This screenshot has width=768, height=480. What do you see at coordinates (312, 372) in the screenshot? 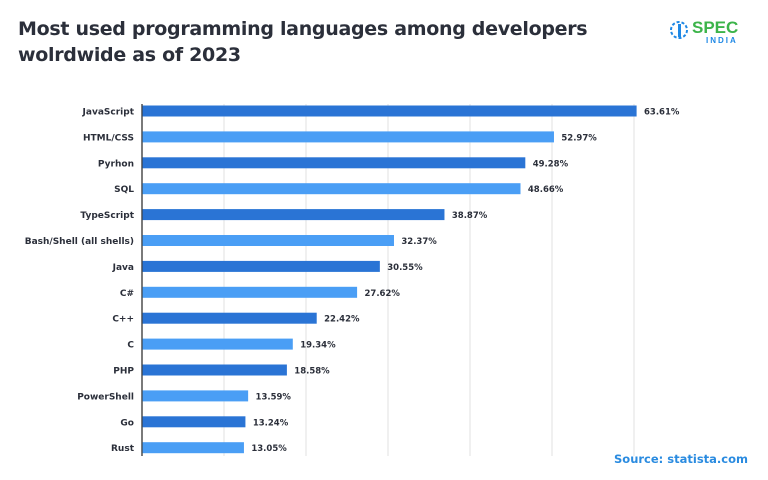
I see `data-label: 18.58%` at bounding box center [312, 372].